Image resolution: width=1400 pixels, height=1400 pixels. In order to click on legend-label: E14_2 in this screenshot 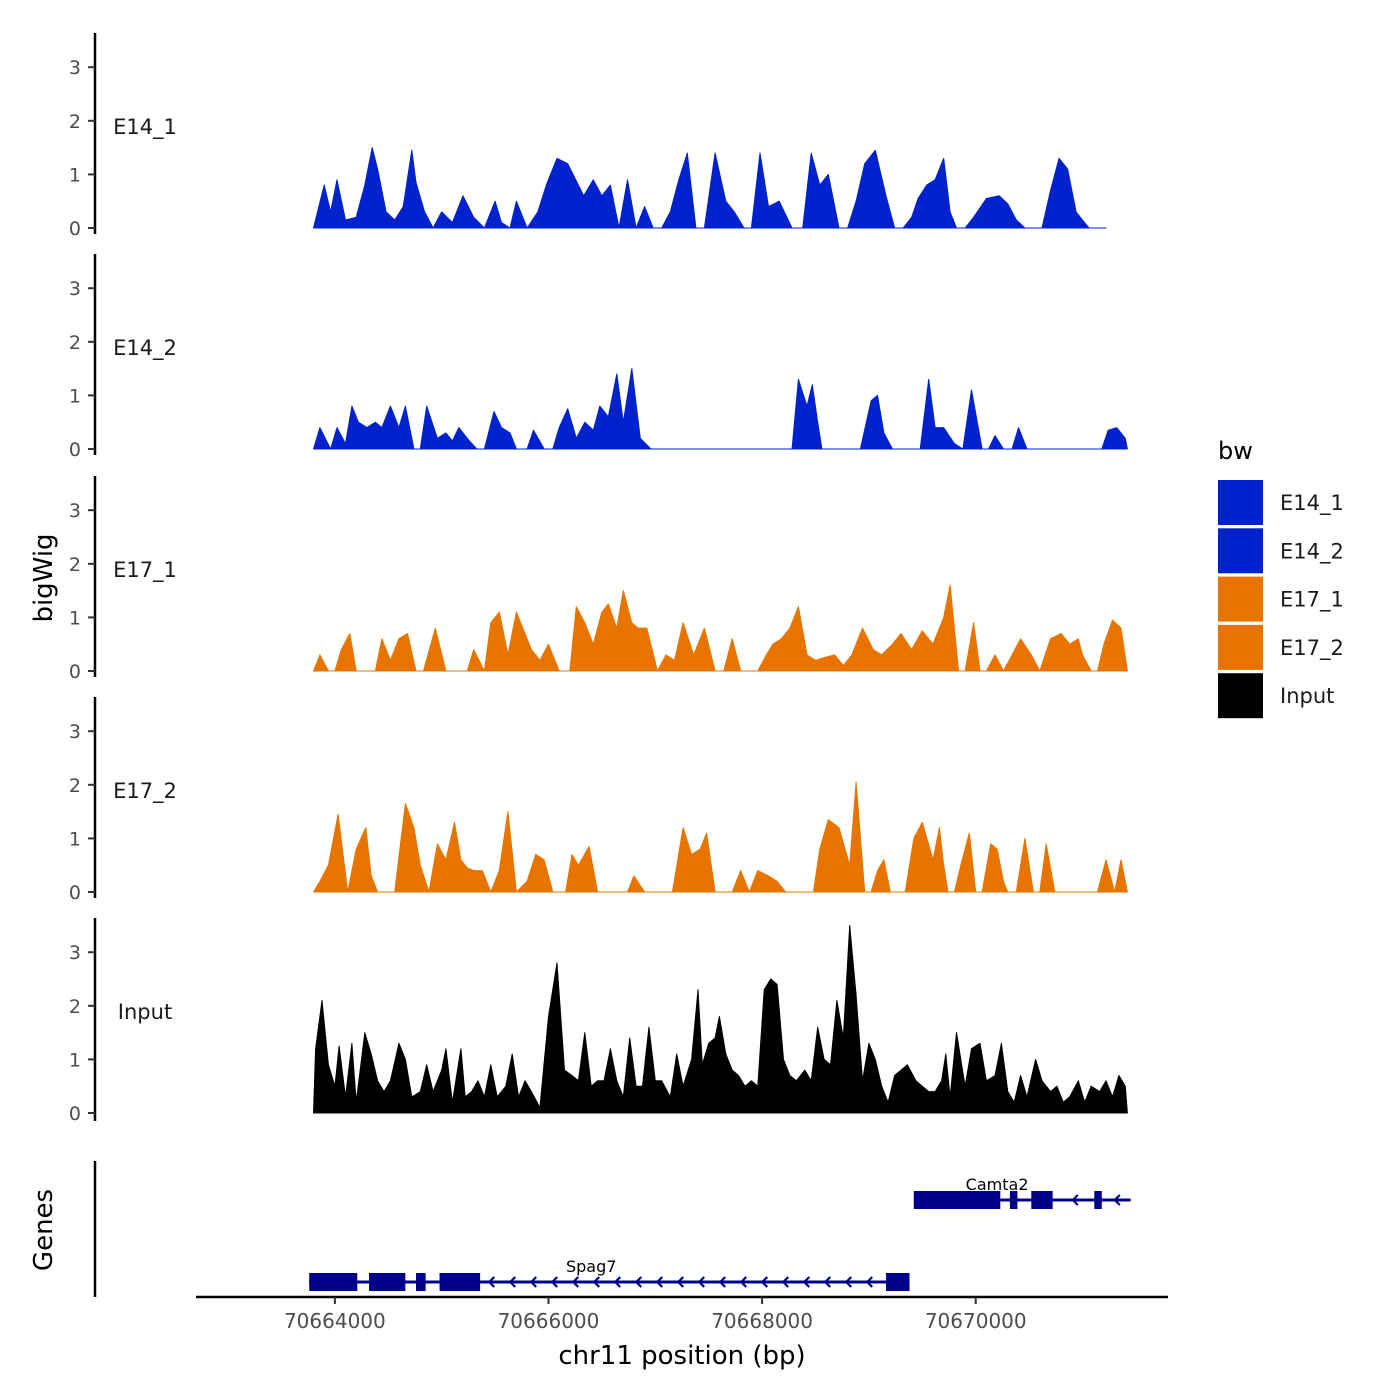, I will do `click(1312, 551)`.